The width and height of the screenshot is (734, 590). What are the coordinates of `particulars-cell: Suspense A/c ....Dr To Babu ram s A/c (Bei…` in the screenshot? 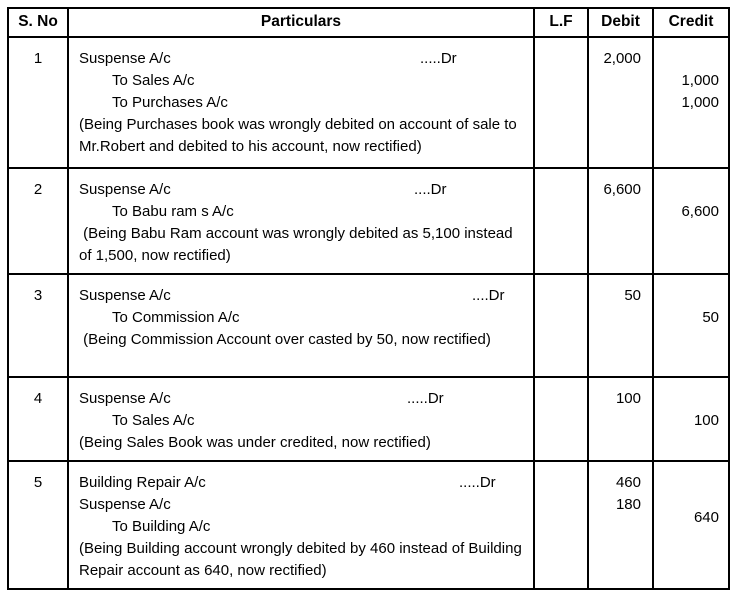 It's located at (301, 221).